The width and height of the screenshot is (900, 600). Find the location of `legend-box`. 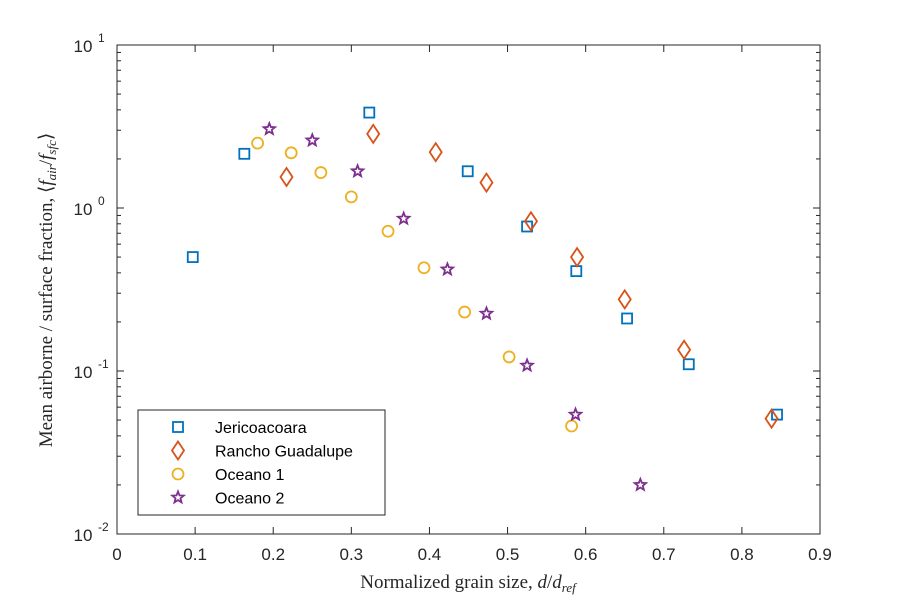

legend-box is located at coordinates (261, 462).